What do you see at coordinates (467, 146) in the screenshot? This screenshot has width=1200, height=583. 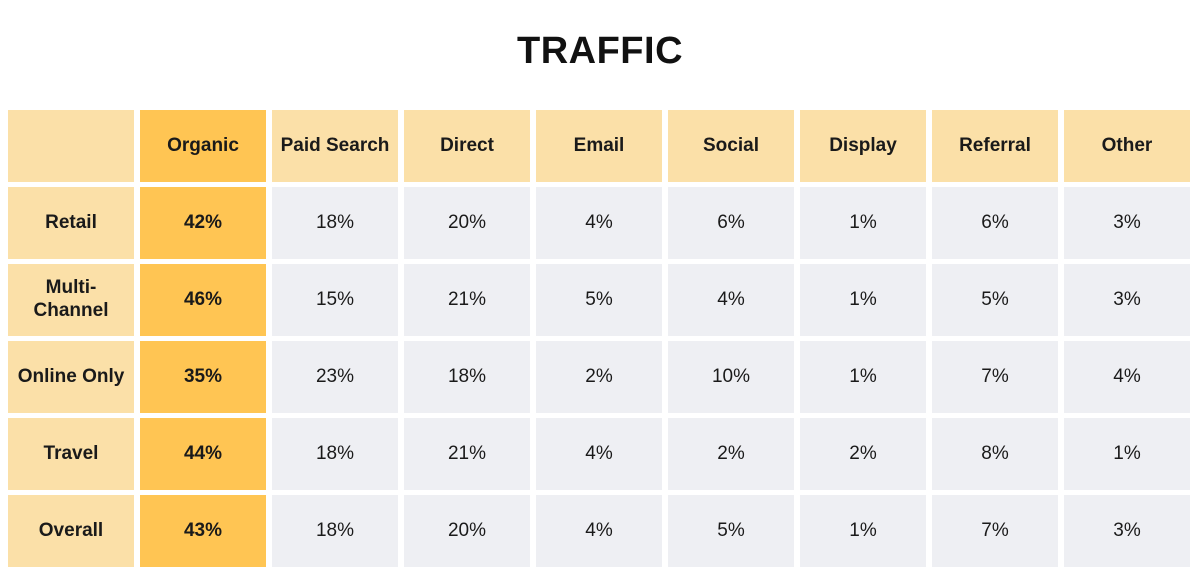 I see `column-header: Direct` at bounding box center [467, 146].